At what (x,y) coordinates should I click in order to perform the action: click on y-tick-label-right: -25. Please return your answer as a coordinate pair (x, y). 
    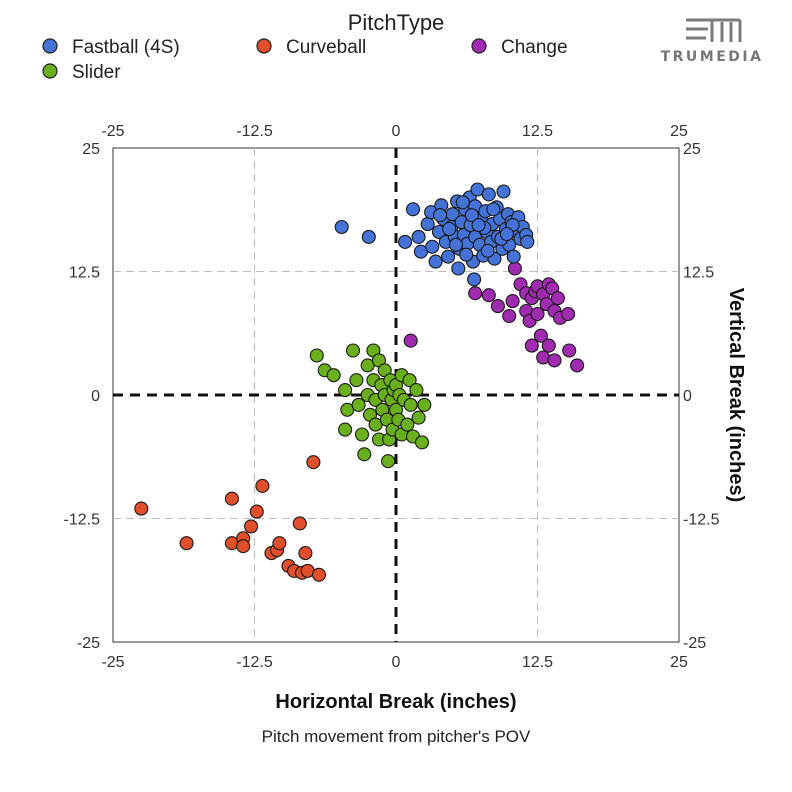
    Looking at the image, I should click on (694, 643).